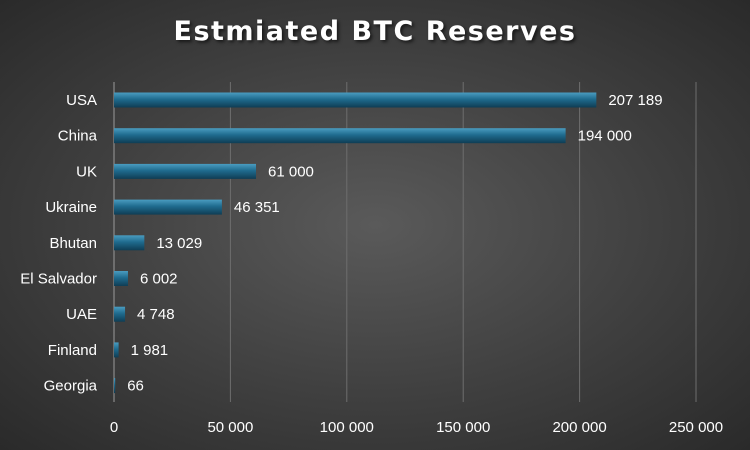 The height and width of the screenshot is (450, 750). I want to click on data-label: 61 000, so click(291, 171).